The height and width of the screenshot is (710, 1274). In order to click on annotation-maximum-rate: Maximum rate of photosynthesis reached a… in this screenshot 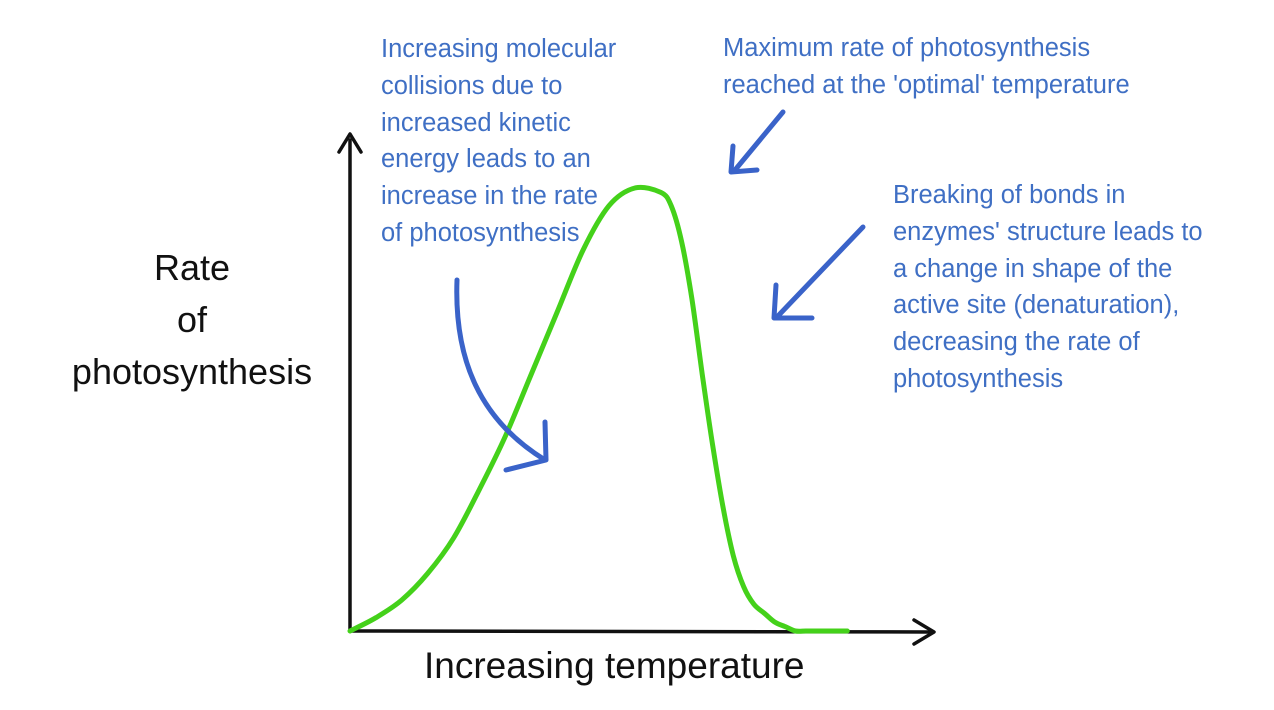, I will do `click(926, 67)`.